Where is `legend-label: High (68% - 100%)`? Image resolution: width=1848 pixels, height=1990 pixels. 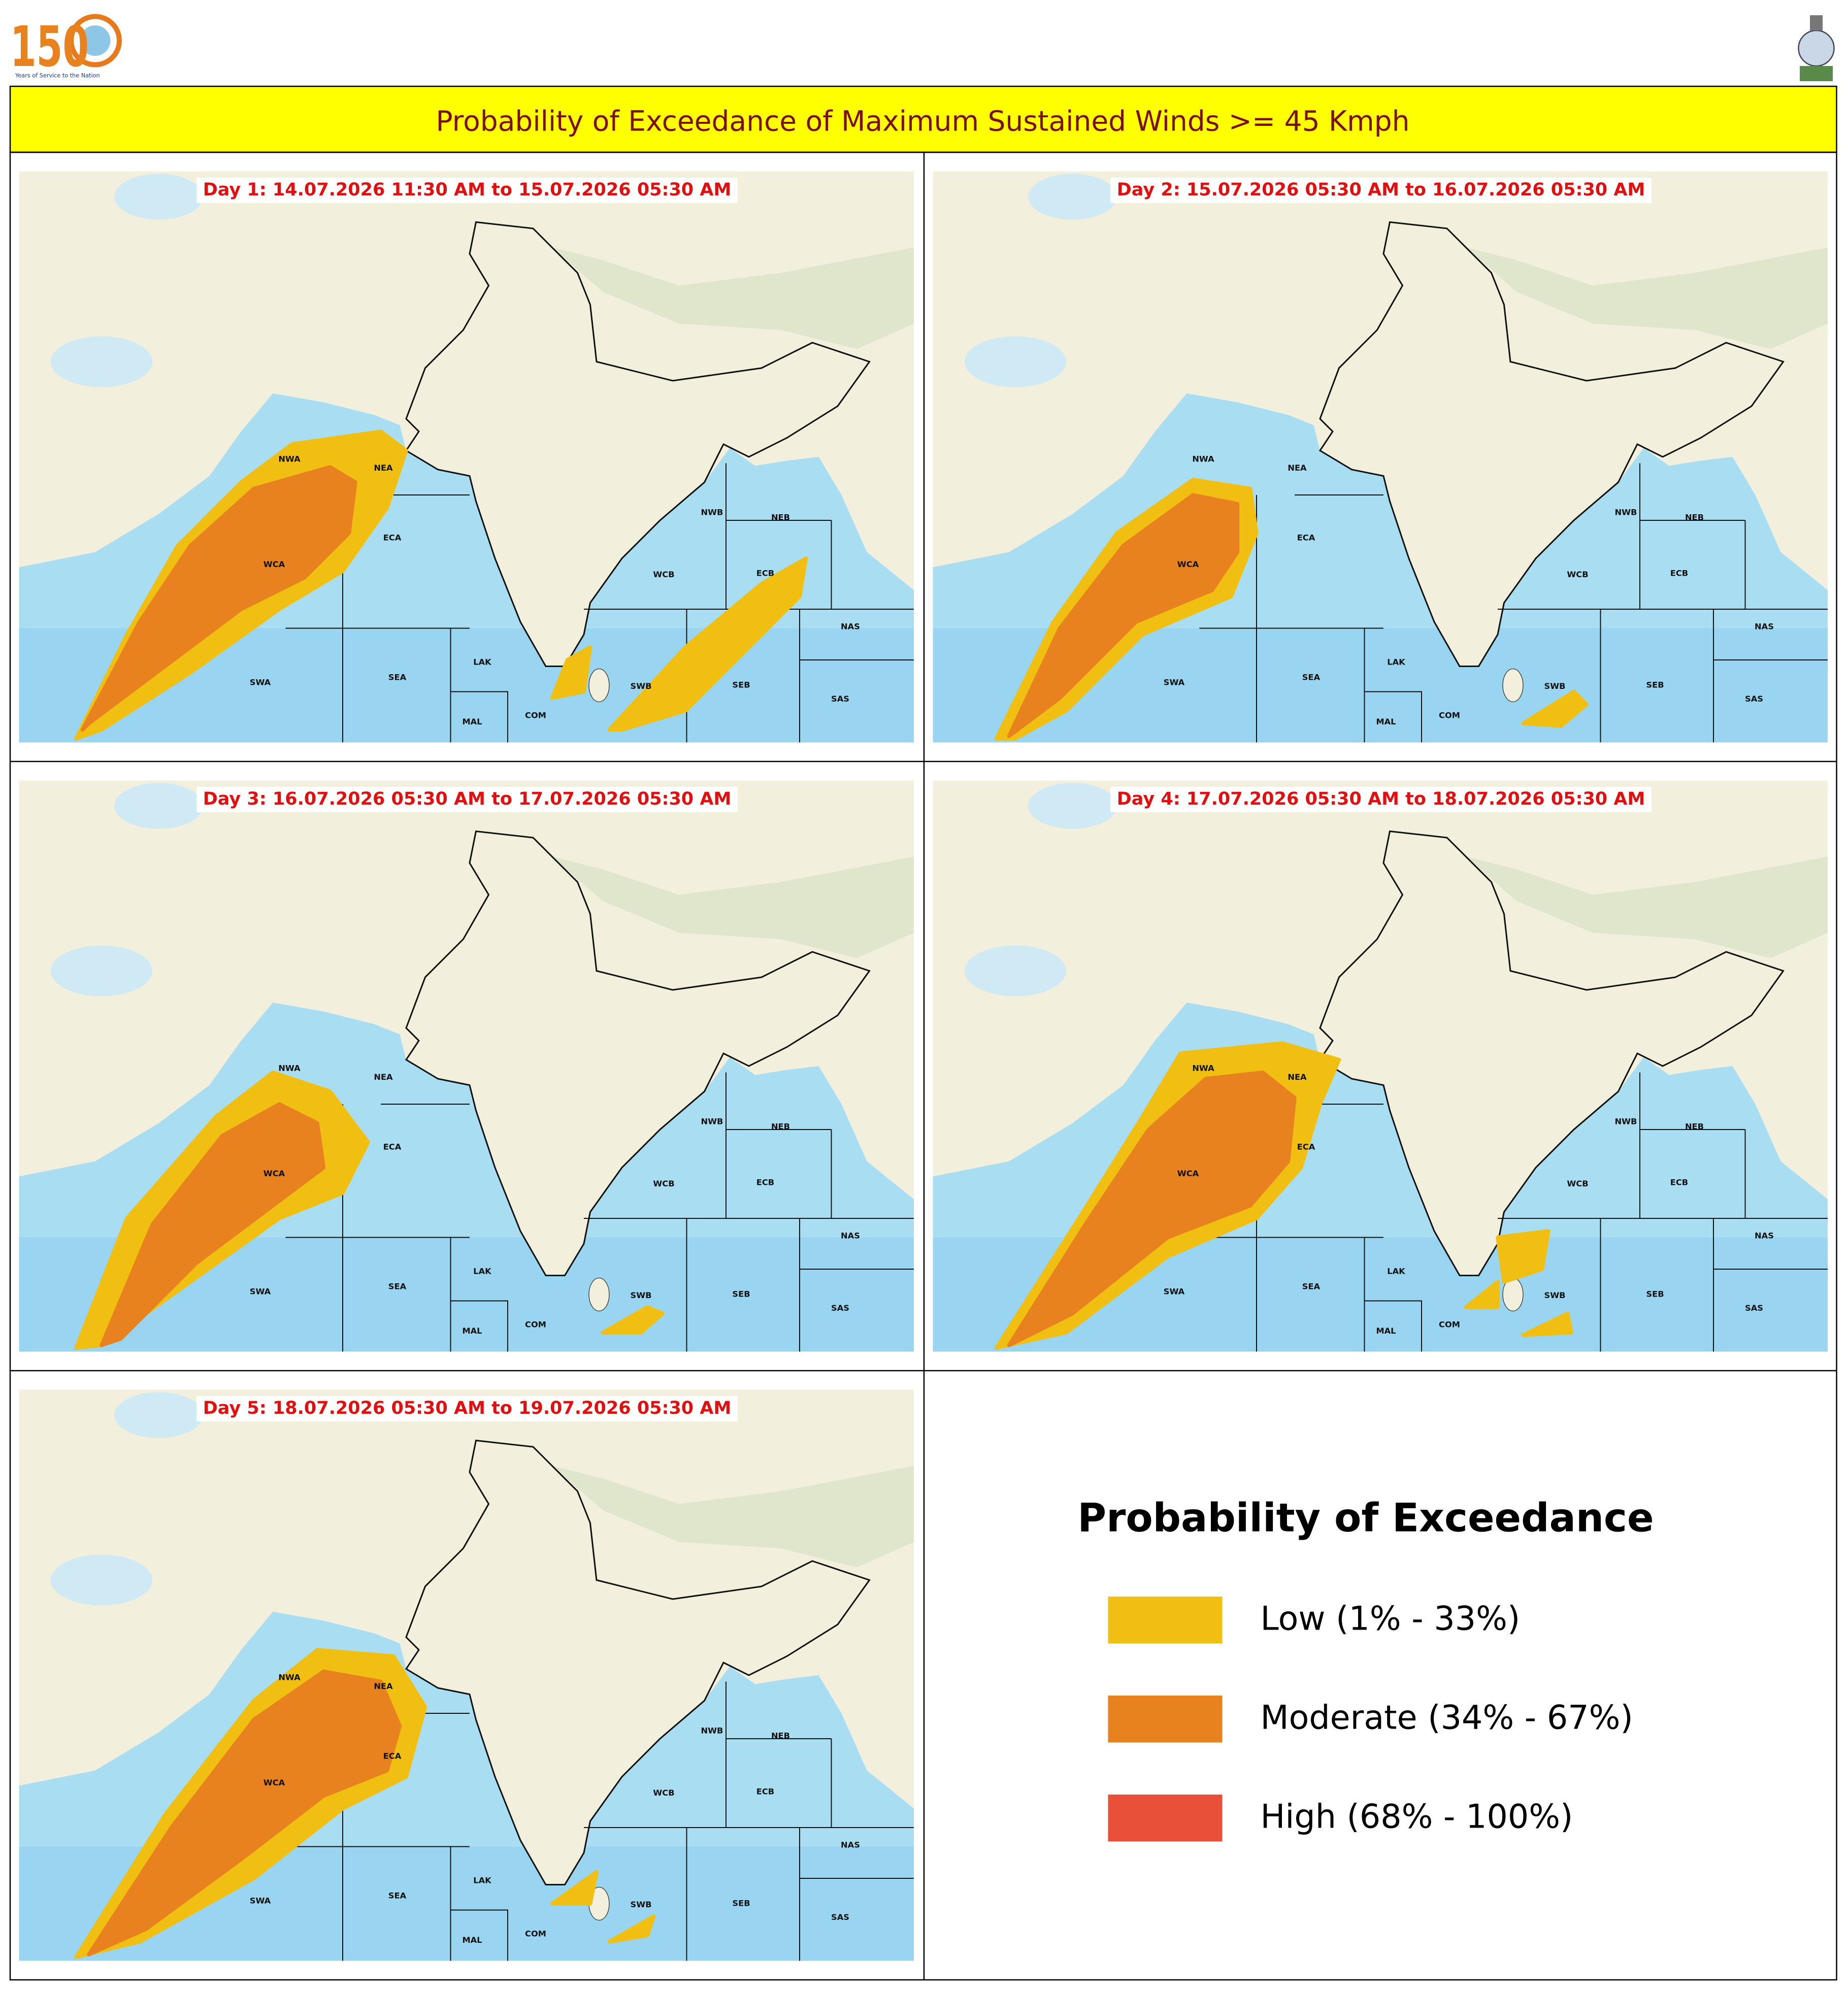
legend-label: High (68% - 100%) is located at coordinates (1417, 1817).